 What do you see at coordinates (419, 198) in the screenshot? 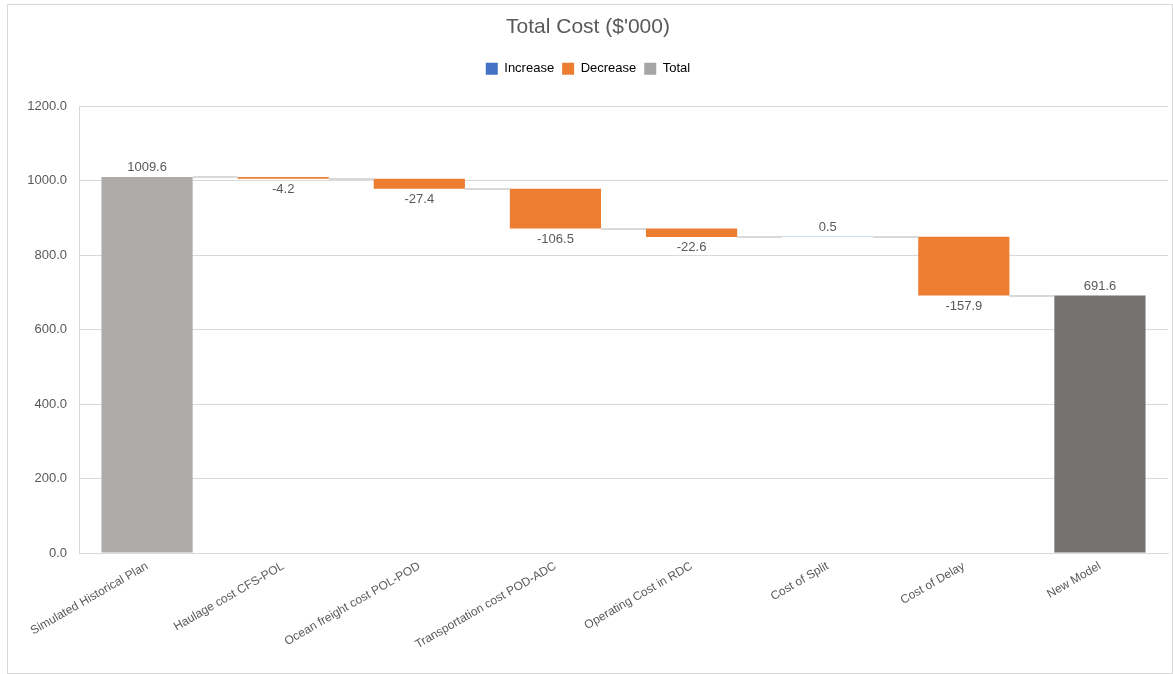
I see `data-label: -27.4` at bounding box center [419, 198].